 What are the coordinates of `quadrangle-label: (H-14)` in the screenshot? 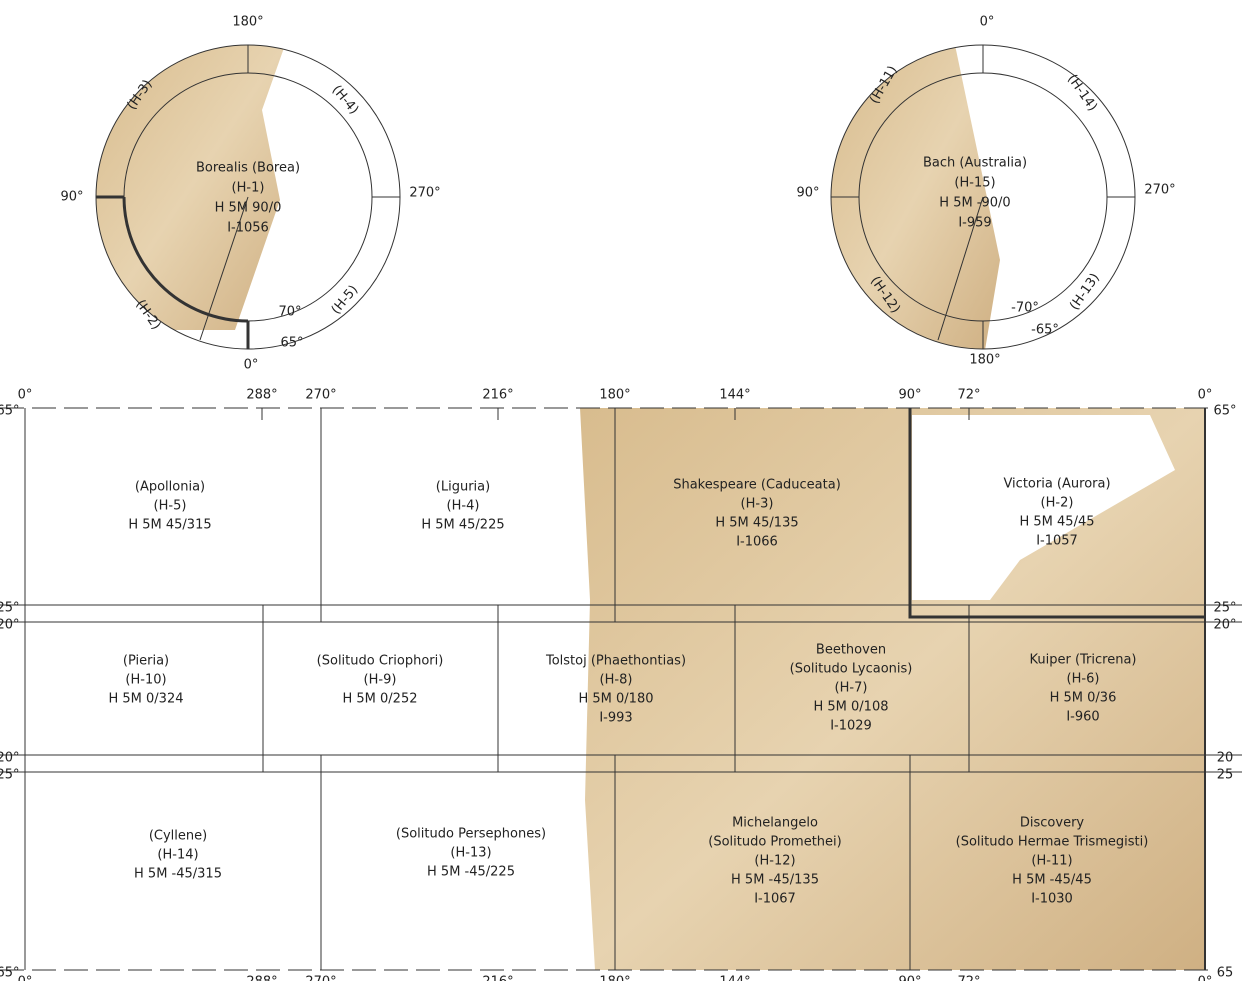 It's located at (177, 855).